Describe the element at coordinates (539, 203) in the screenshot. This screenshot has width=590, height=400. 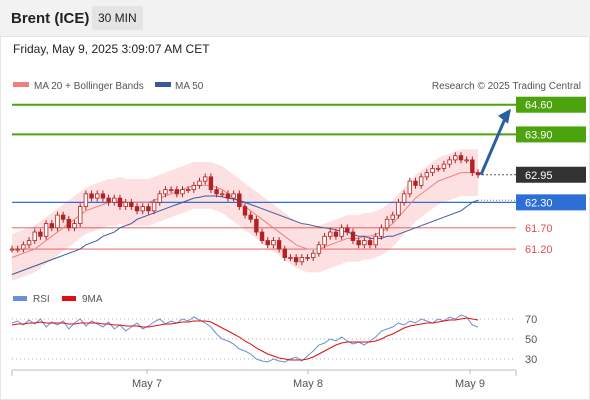
I see `level-label-pivot: 62.30` at that location.